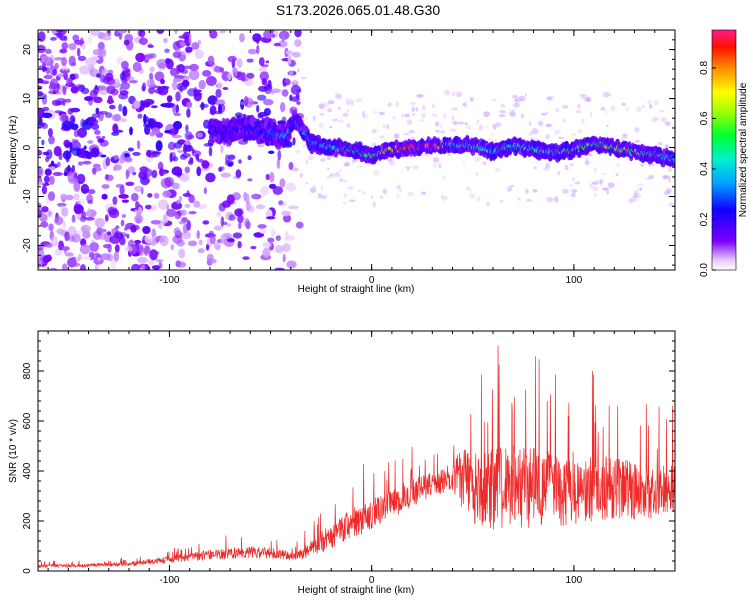  Describe the element at coordinates (27, 520) in the screenshot. I see `snr-y-tick-label: 200` at that location.